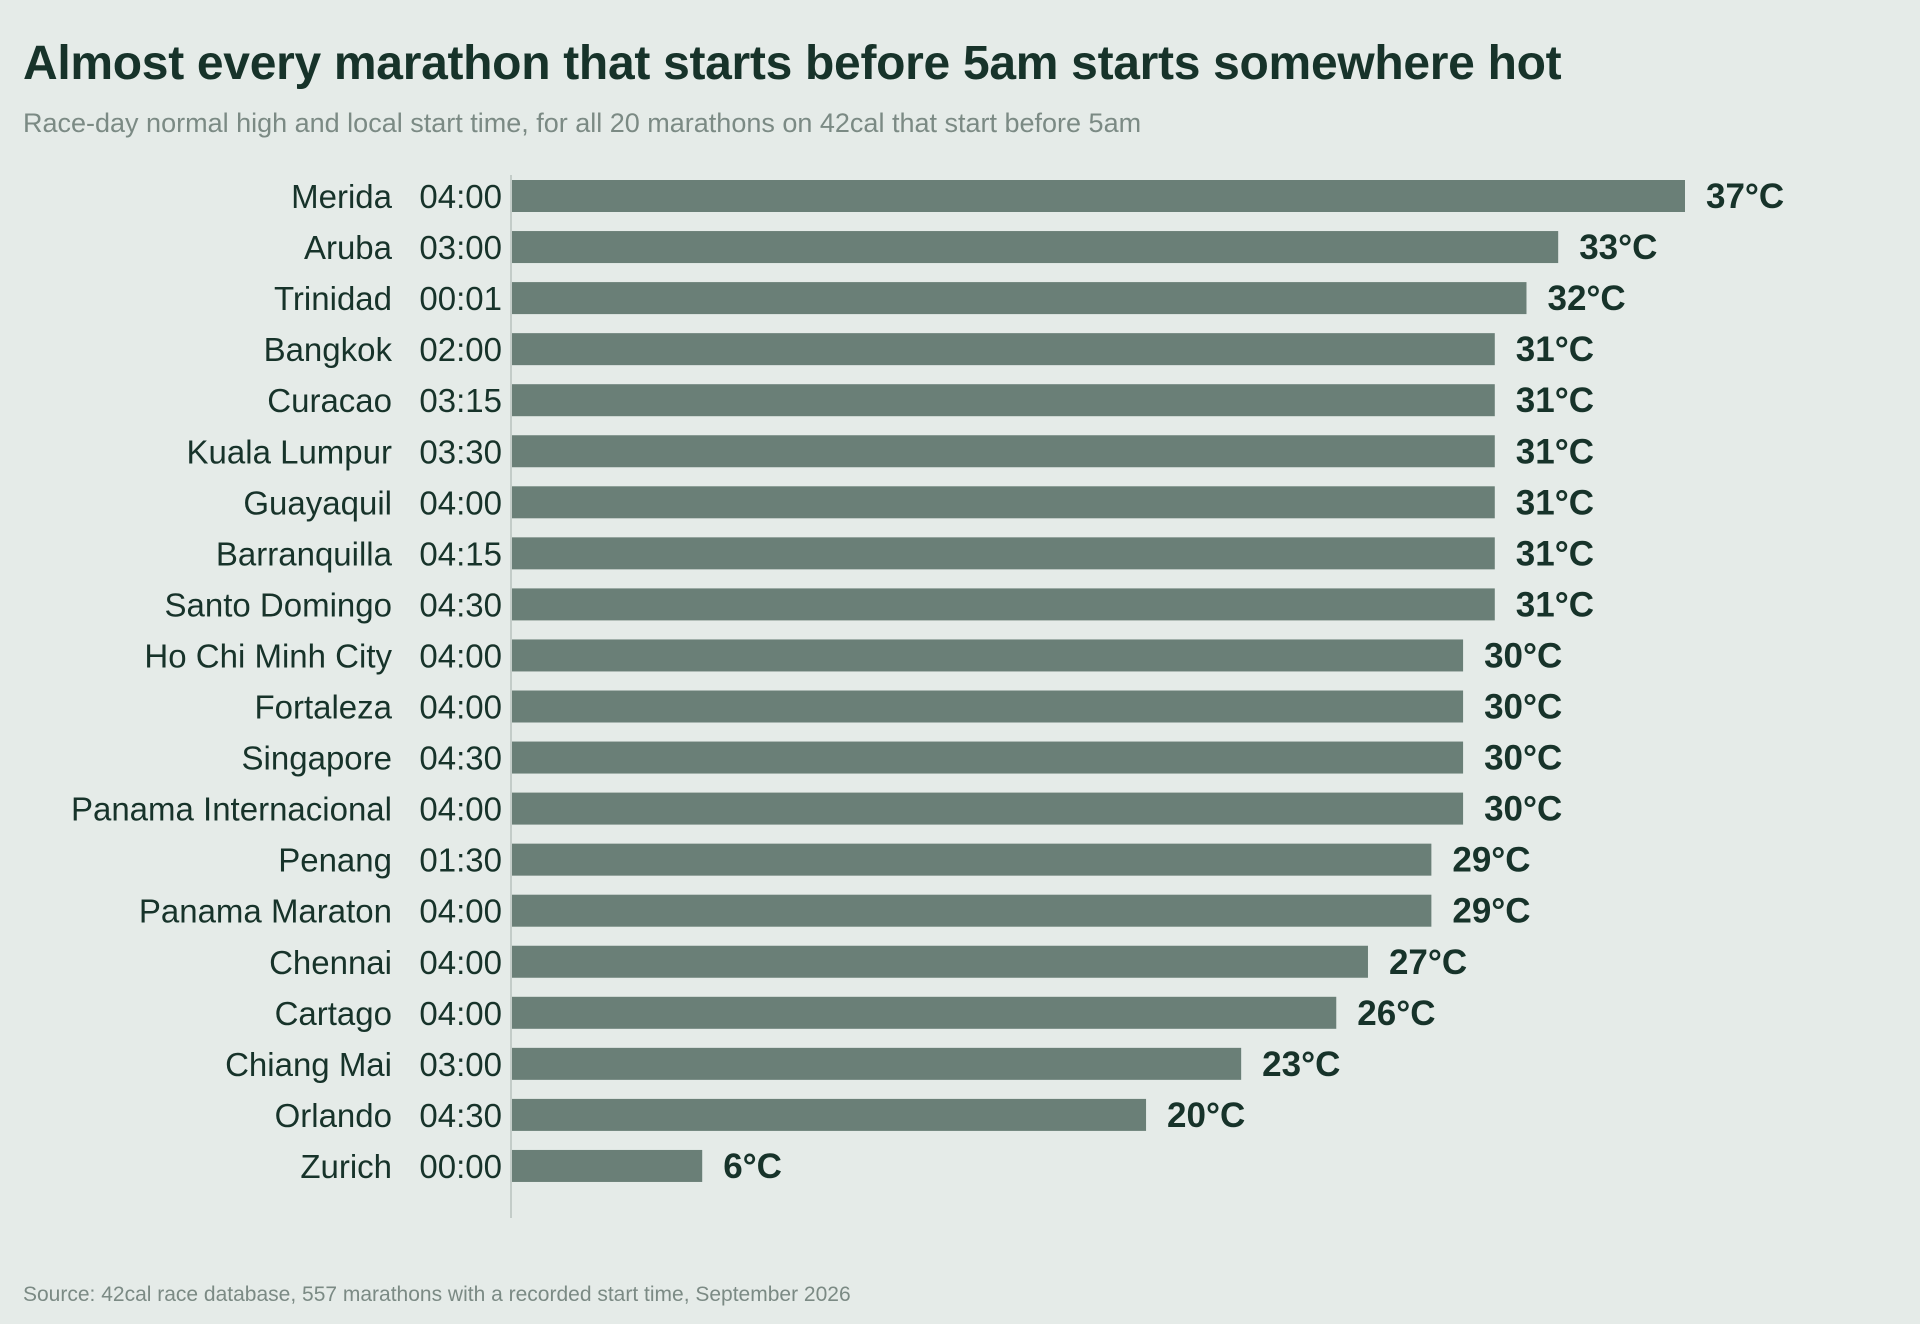 This screenshot has width=1920, height=1324. What do you see at coordinates (265, 911) in the screenshot?
I see `row-city-label: Panama Maraton` at bounding box center [265, 911].